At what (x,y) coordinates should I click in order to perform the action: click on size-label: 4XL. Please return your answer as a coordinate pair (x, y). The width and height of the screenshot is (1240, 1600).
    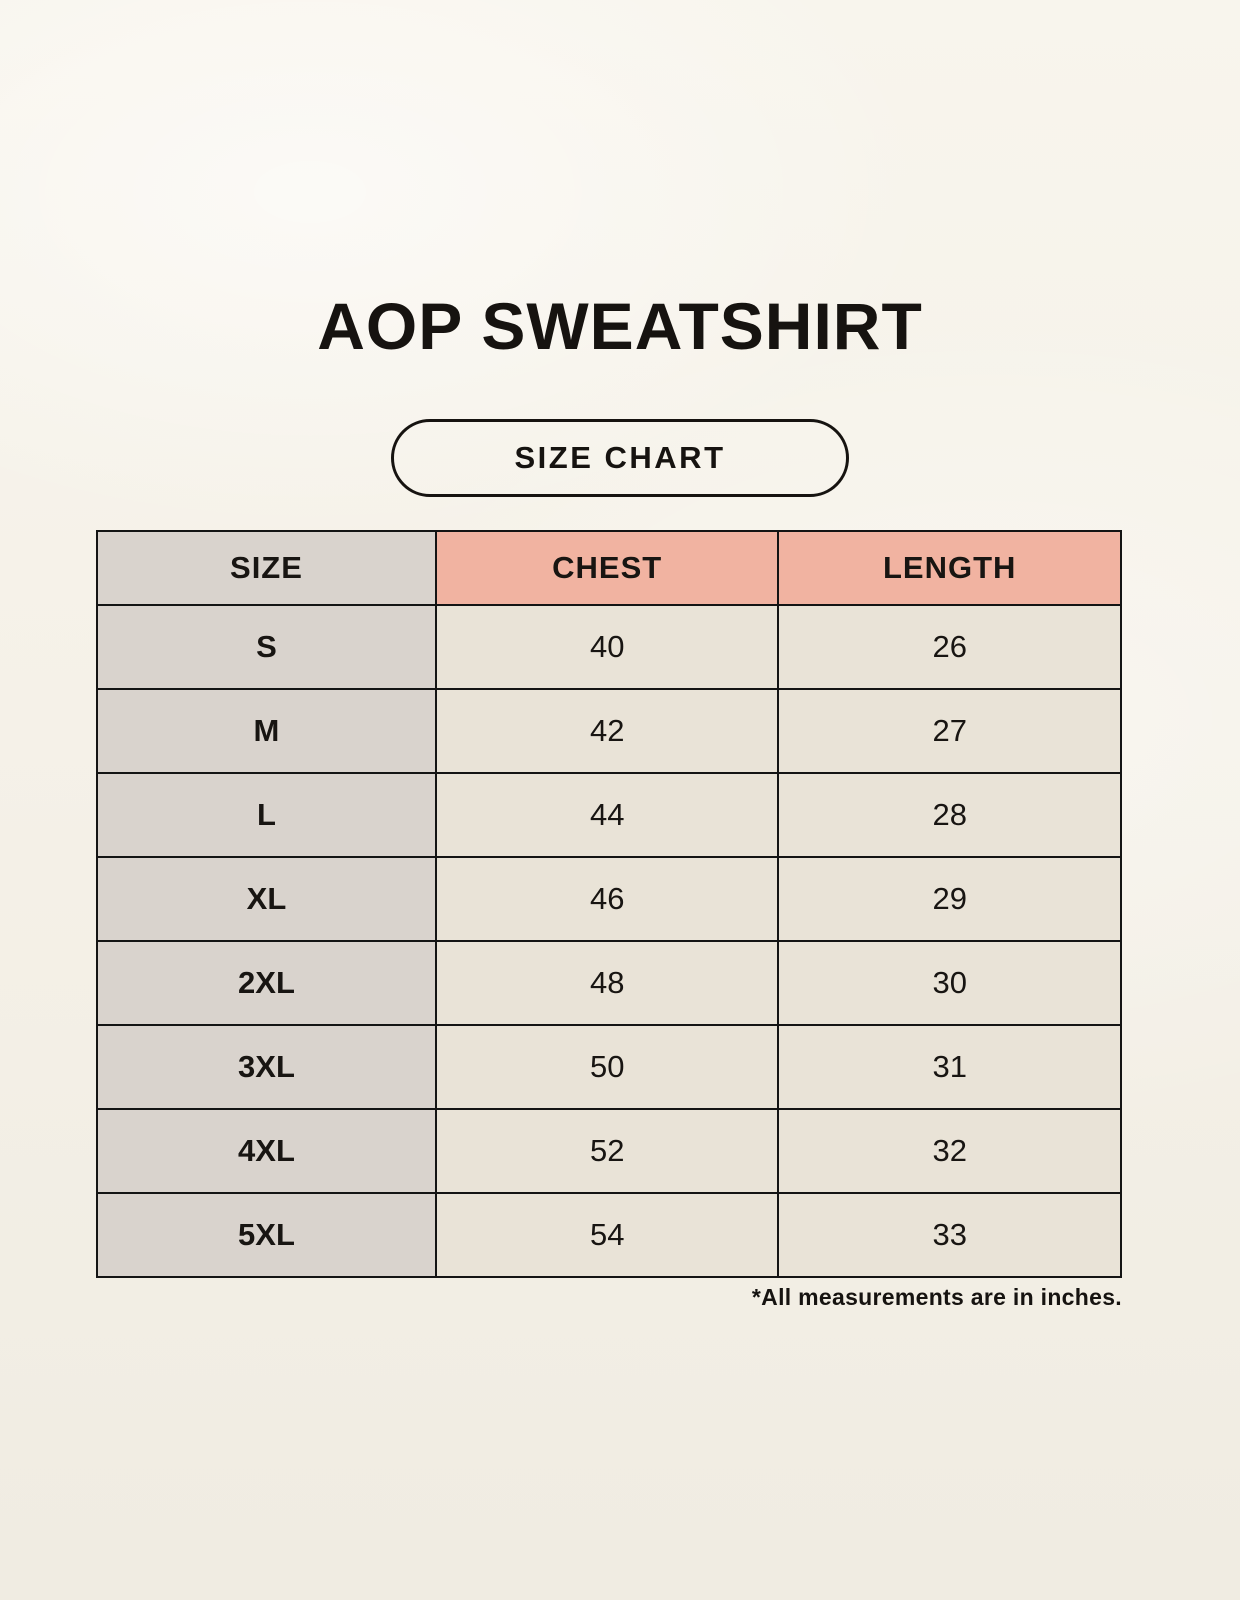
    Looking at the image, I should click on (266, 1151).